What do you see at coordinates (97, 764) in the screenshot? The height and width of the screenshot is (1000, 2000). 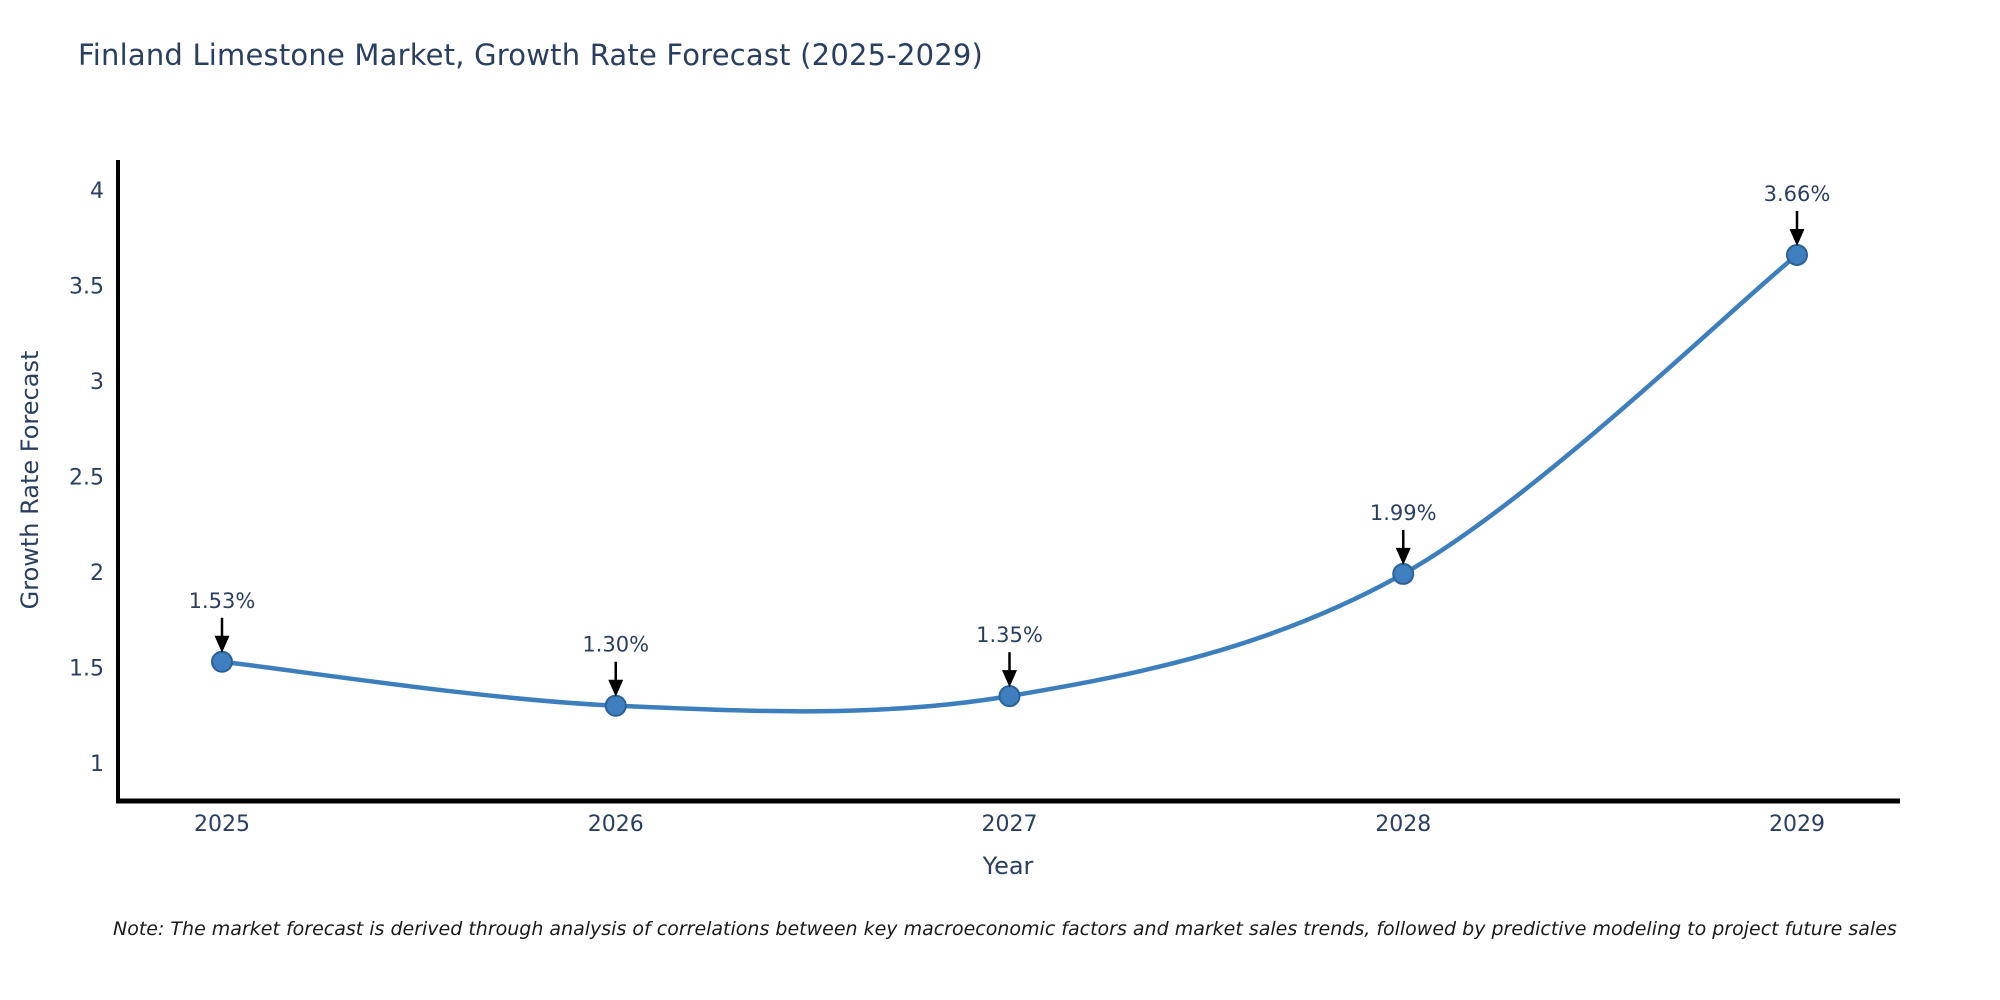 I see `y-tick-label: 1` at bounding box center [97, 764].